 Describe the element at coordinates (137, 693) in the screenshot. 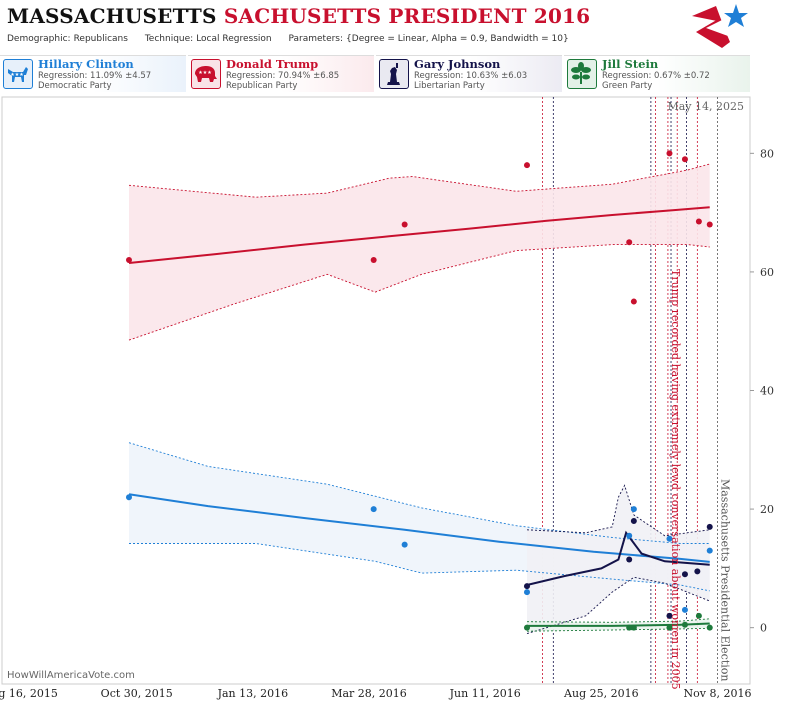

I see `x-tick-label: Oct 30, 2015` at that location.